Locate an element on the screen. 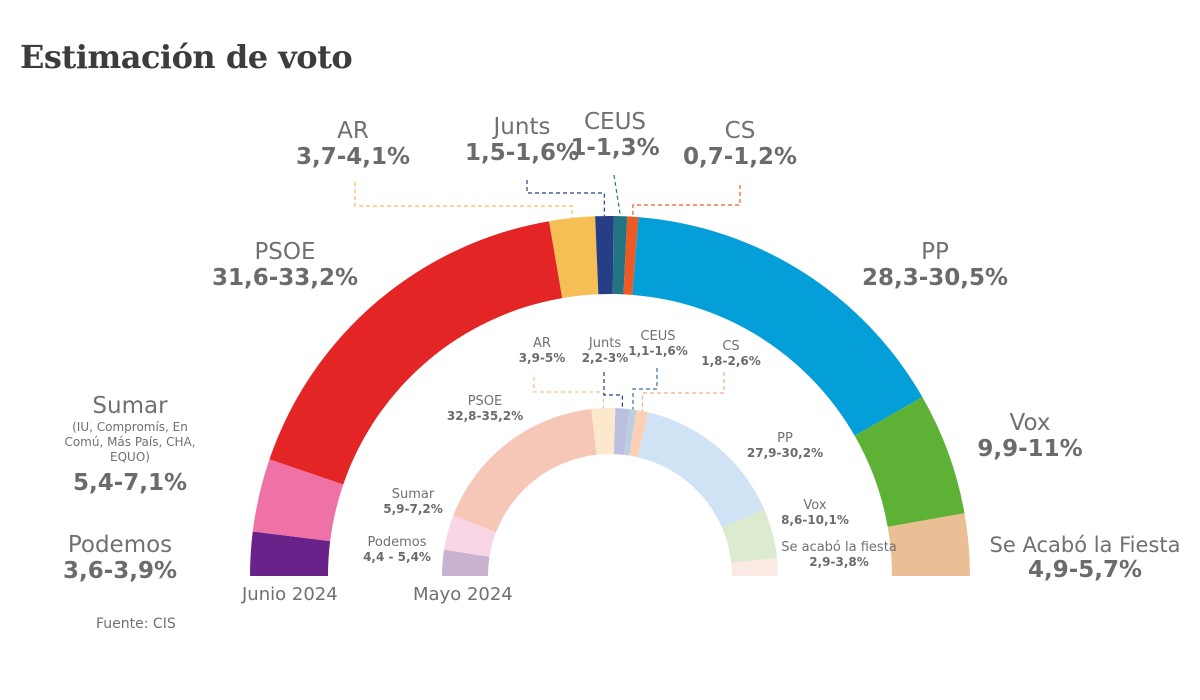 The image size is (1200, 700). leader-lines is located at coordinates (547, 293).